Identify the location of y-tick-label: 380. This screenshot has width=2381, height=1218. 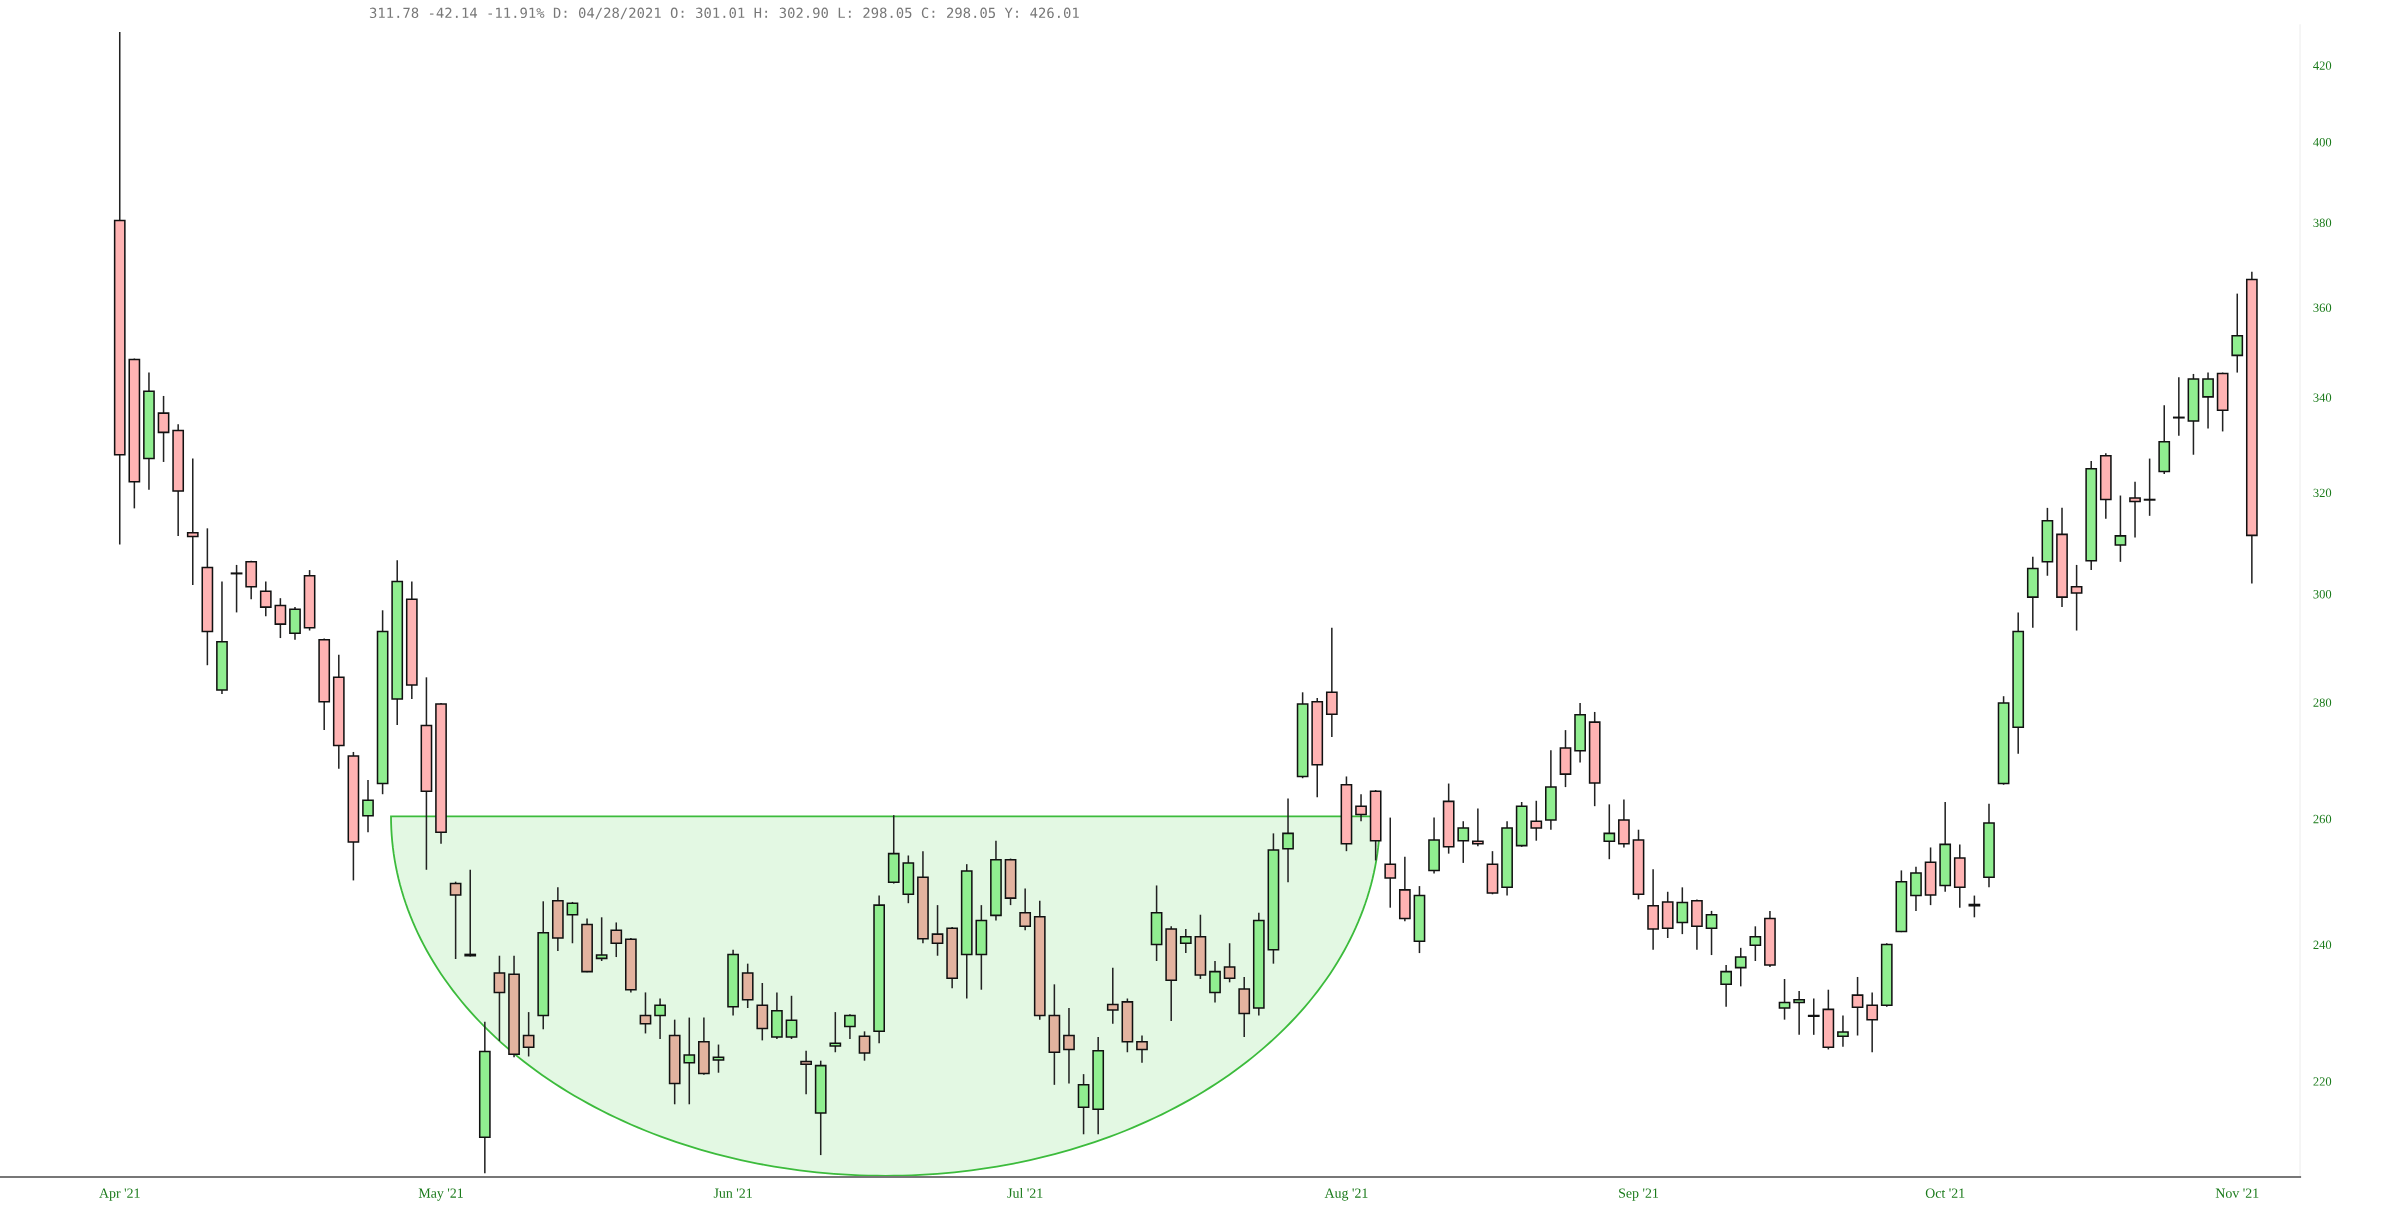
(2322, 223).